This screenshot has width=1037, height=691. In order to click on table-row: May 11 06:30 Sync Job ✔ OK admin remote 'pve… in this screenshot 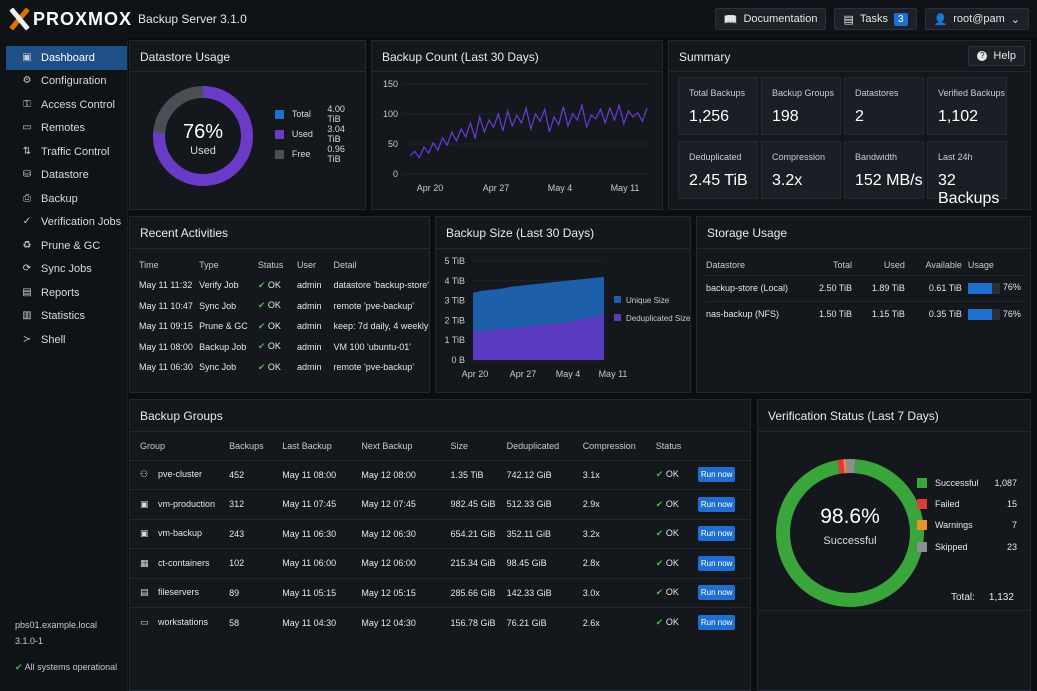, I will do `click(284, 367)`.